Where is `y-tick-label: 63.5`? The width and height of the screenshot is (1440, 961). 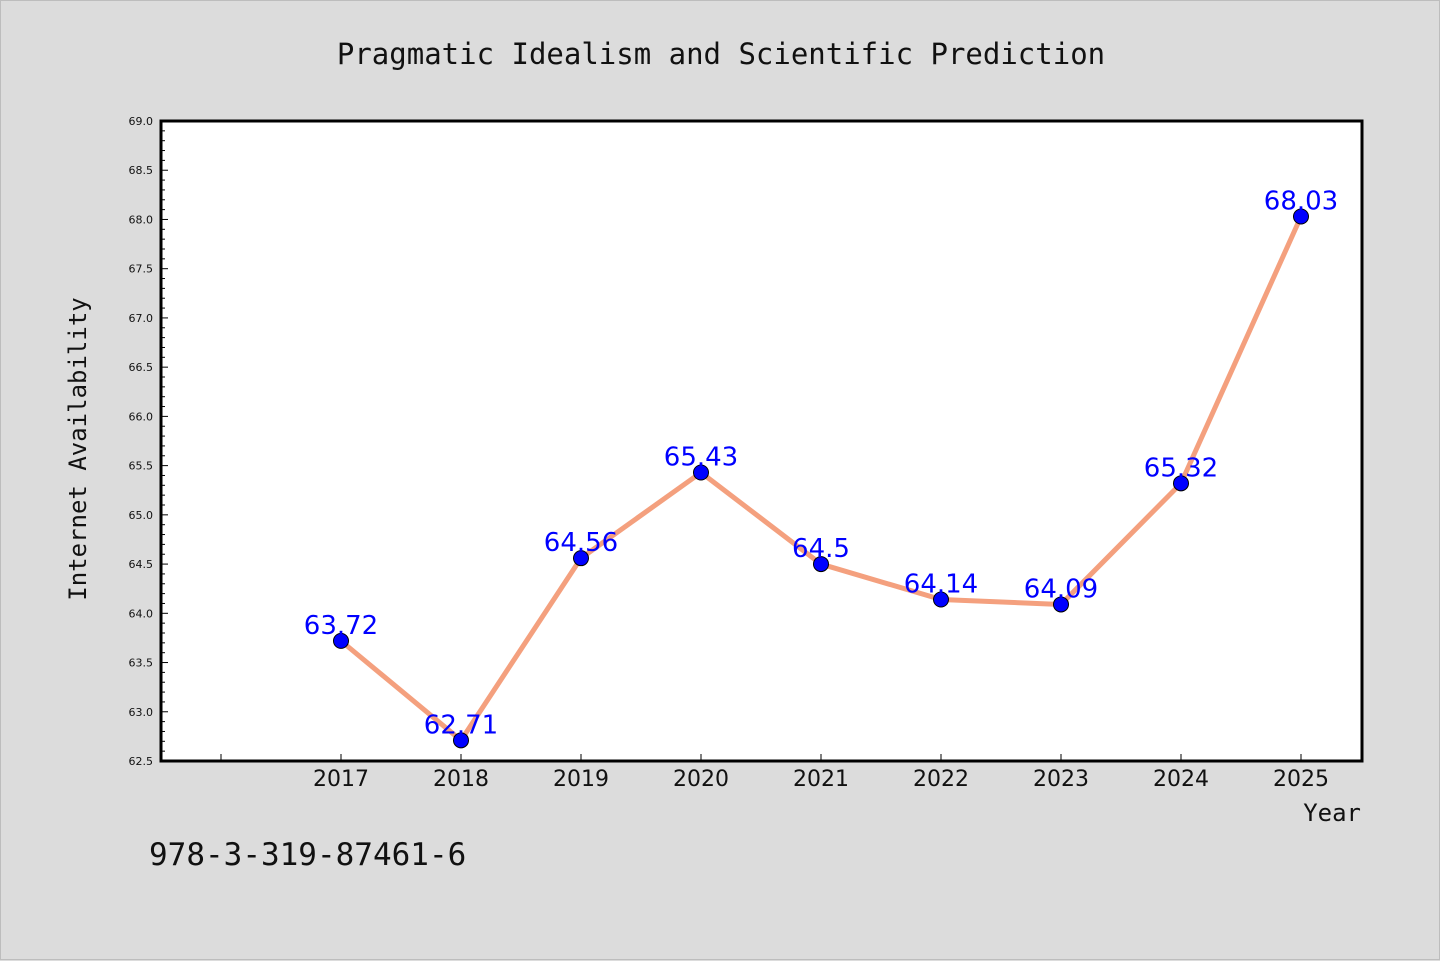
y-tick-label: 63.5 is located at coordinates (141, 663).